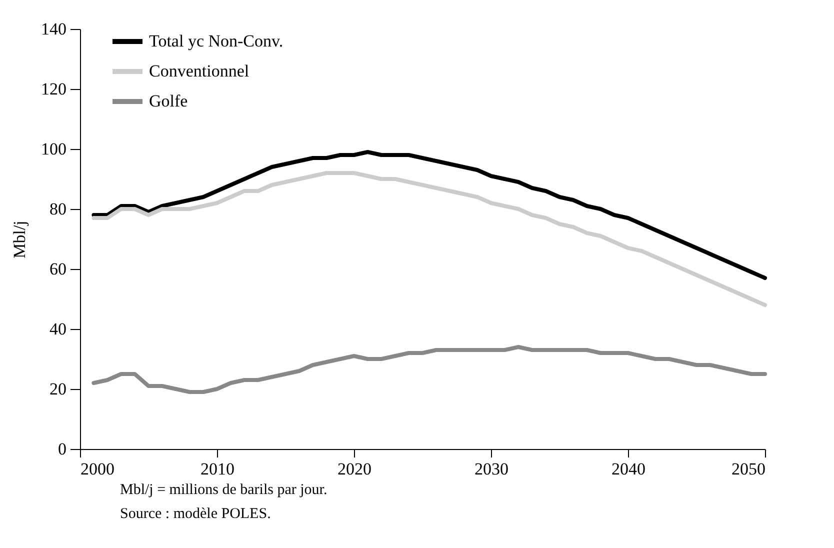 The image size is (834, 548). I want to click on y-tick-label: 100, so click(53, 149).